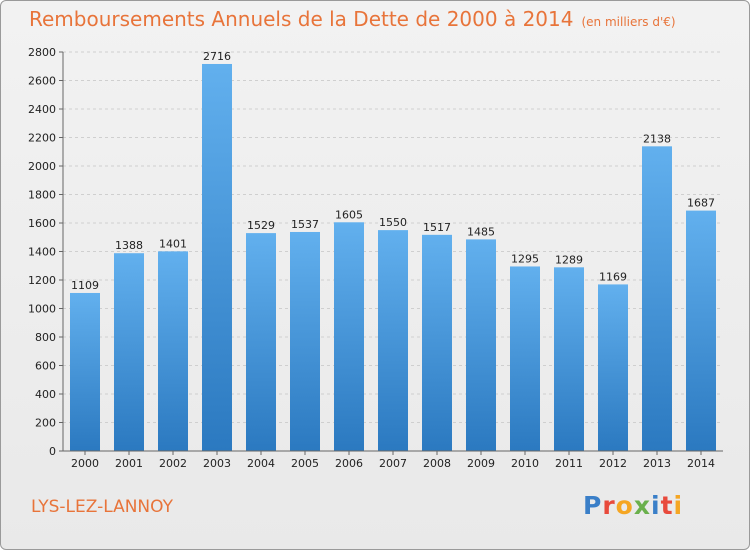 The image size is (750, 550). Describe the element at coordinates (349, 336) in the screenshot. I see `bar-2006` at that location.